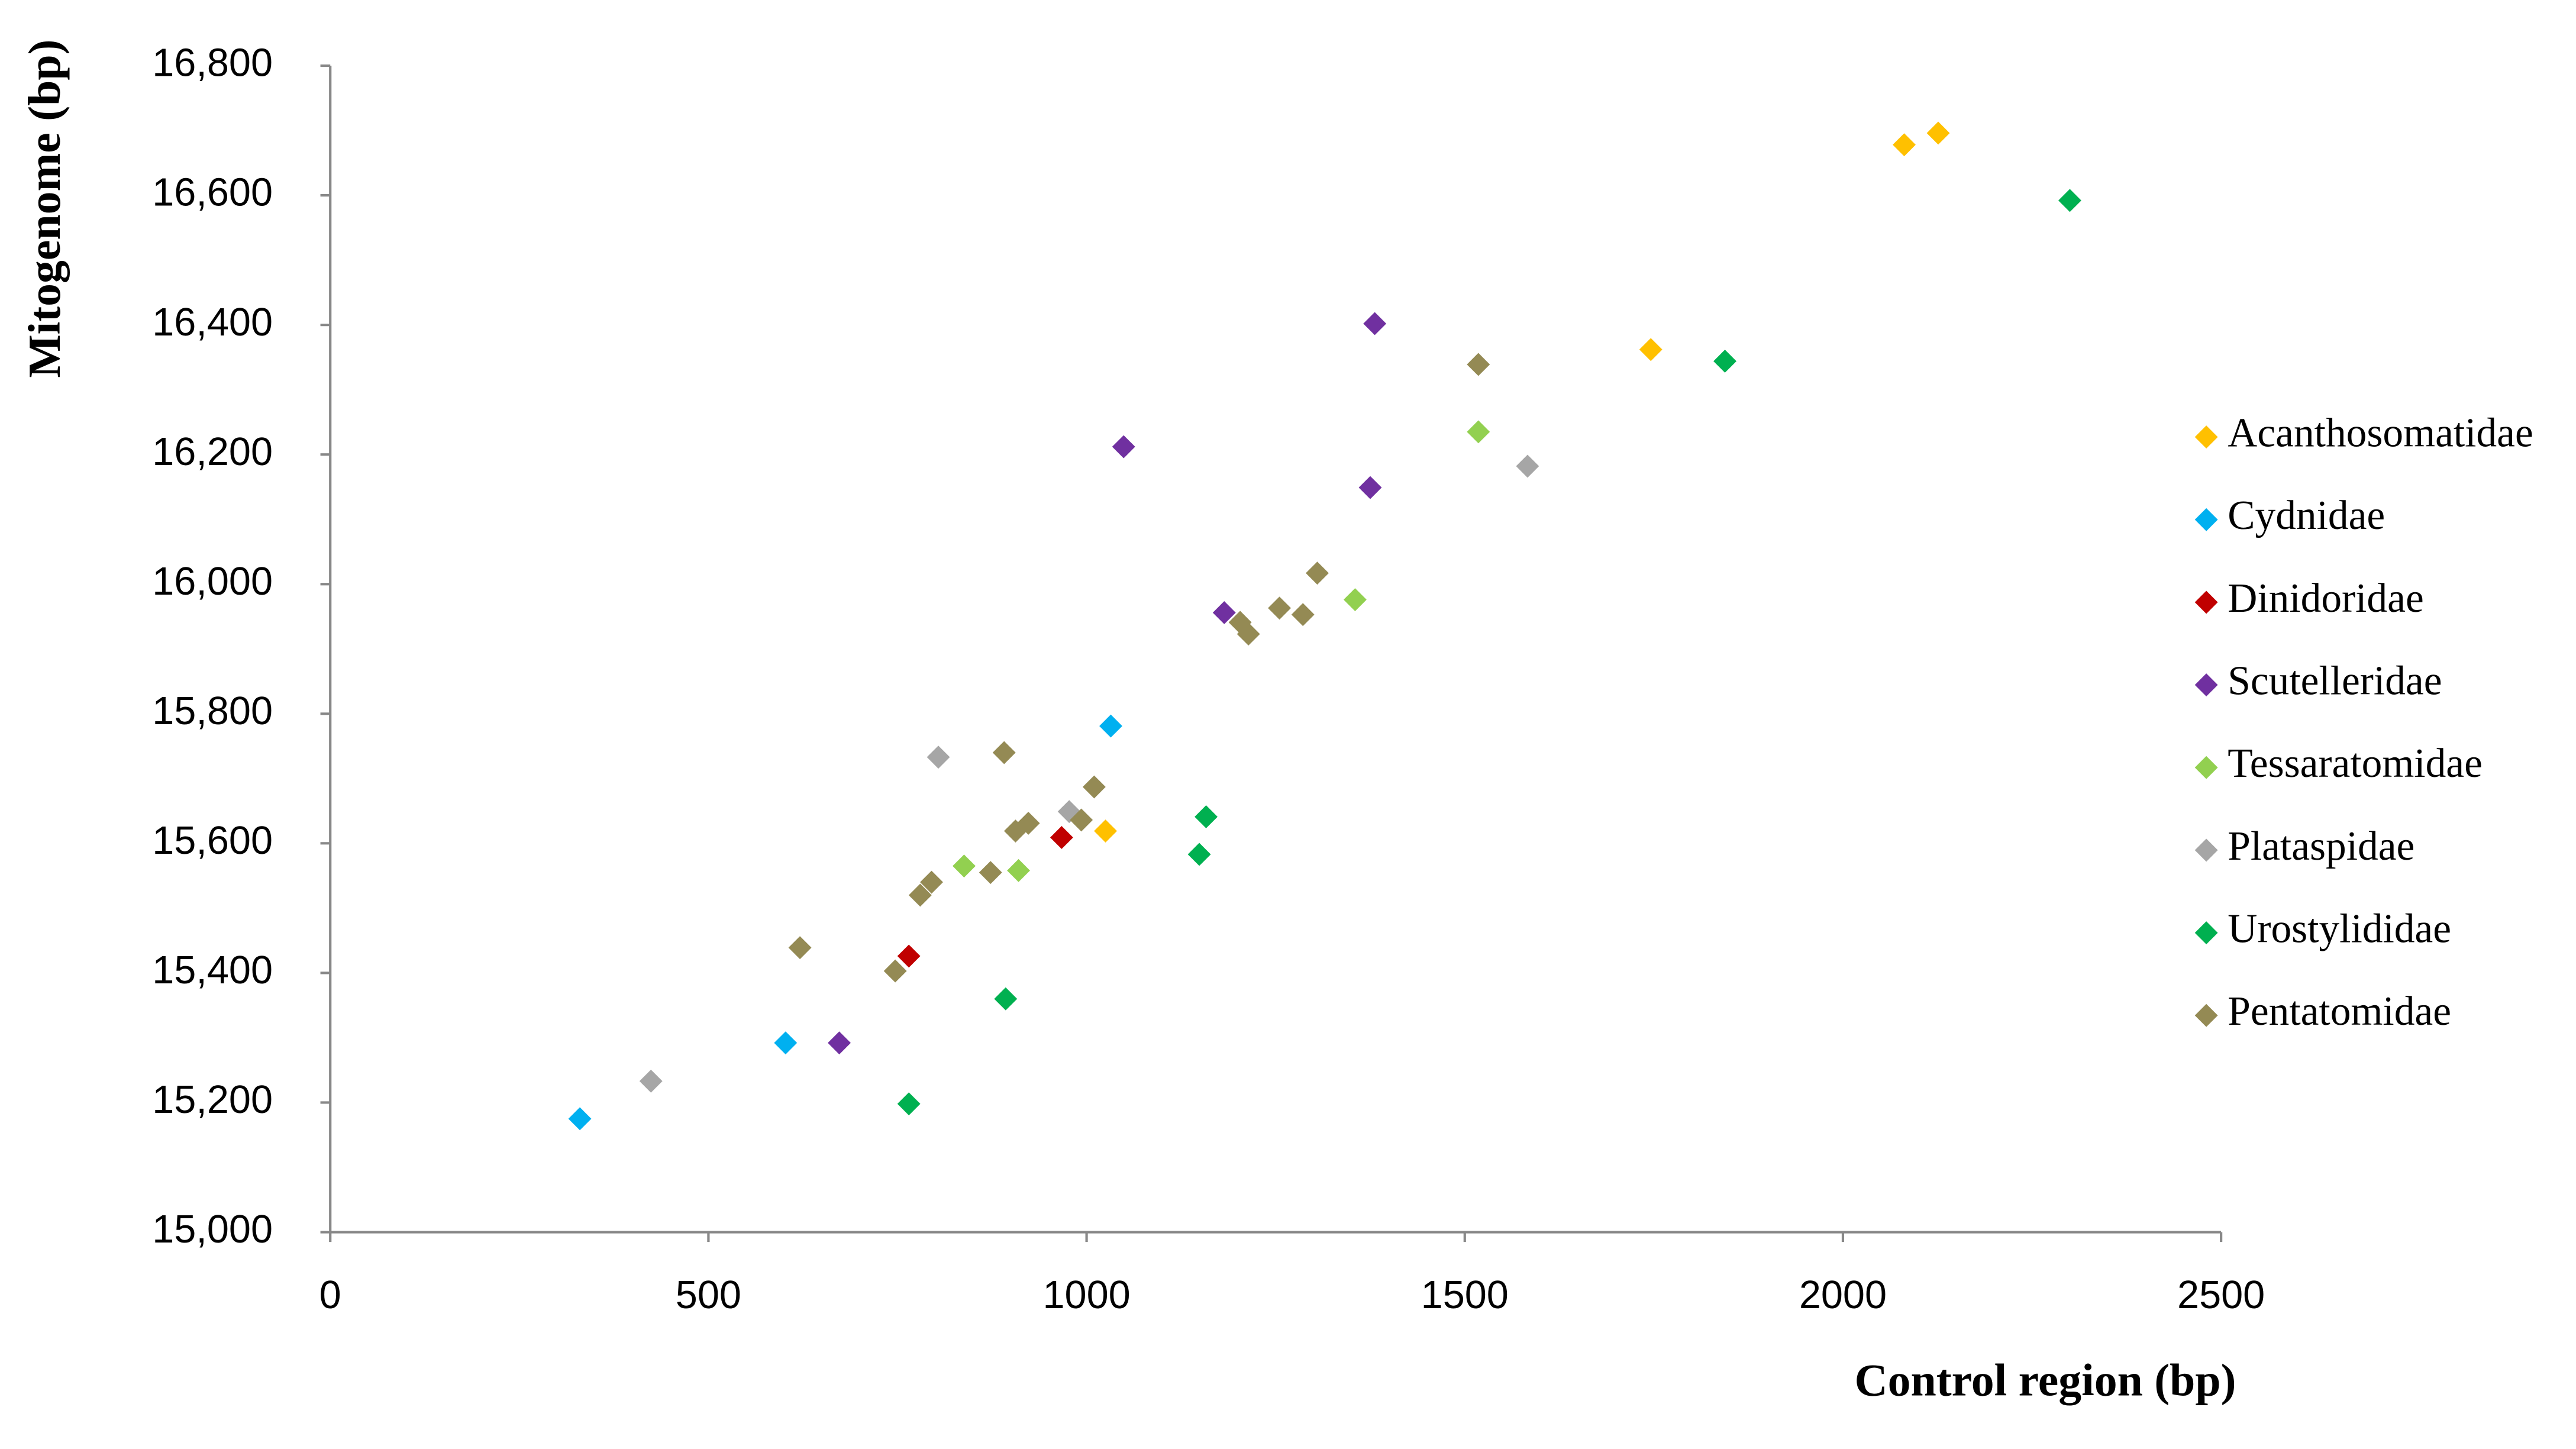 Image resolution: width=2576 pixels, height=1449 pixels. Describe the element at coordinates (212, 1100) in the screenshot. I see `y-tick-label: 15,200` at that location.